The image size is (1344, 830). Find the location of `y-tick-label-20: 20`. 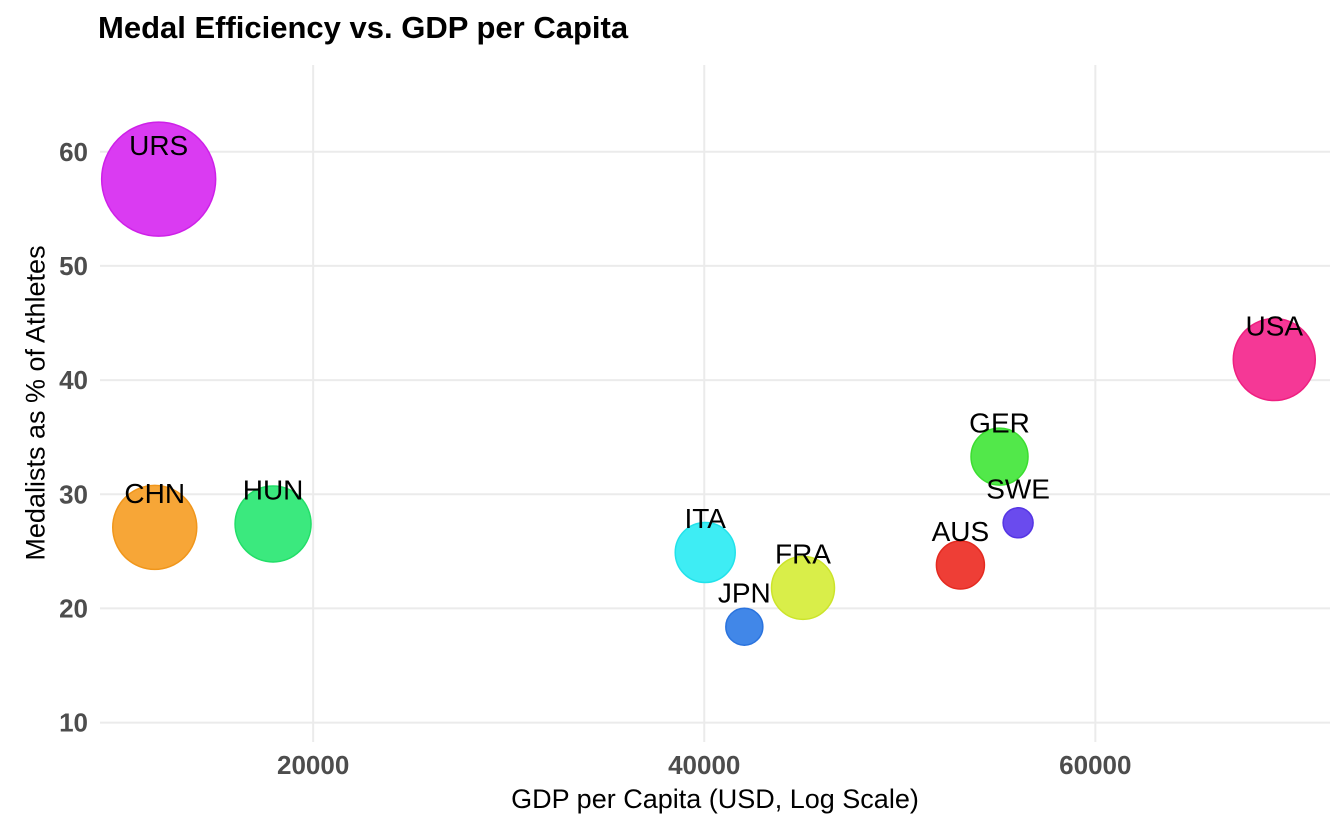

y-tick-label-20: 20 is located at coordinates (73, 608).